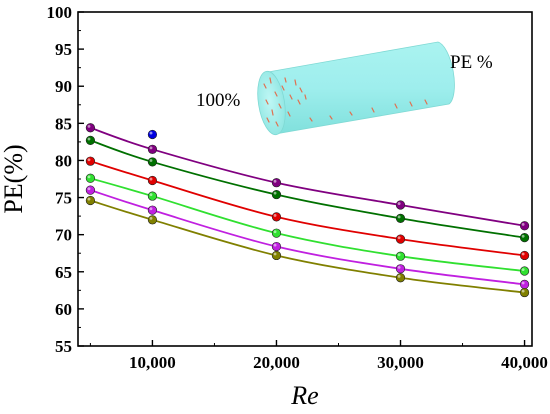 This screenshot has width=550, height=414. I want to click on y-tick-label: 60, so click(63, 309).